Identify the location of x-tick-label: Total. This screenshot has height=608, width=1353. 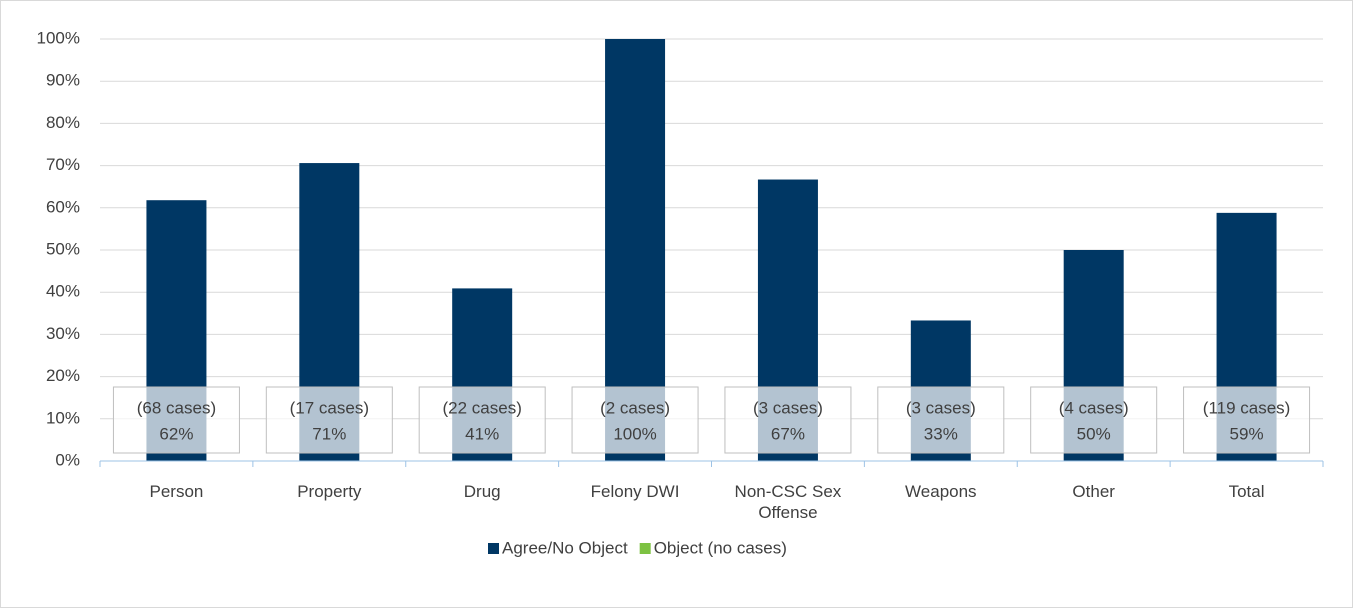
(1246, 491).